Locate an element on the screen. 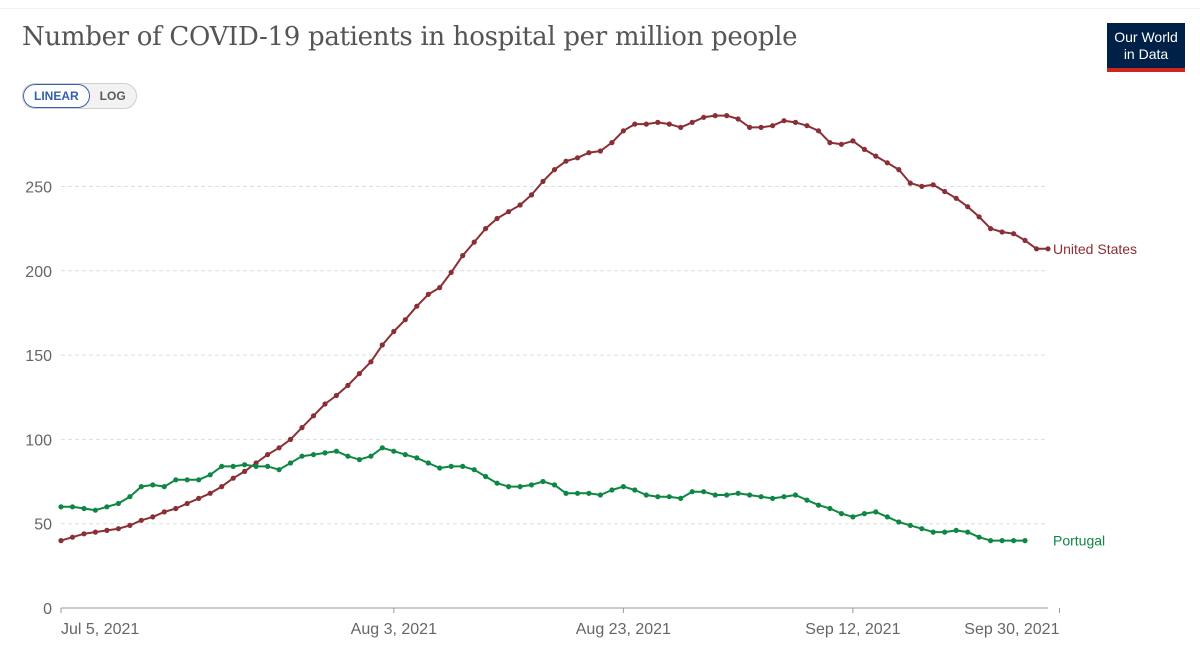  x-tick-label: Aug 23, 2021 is located at coordinates (623, 629).